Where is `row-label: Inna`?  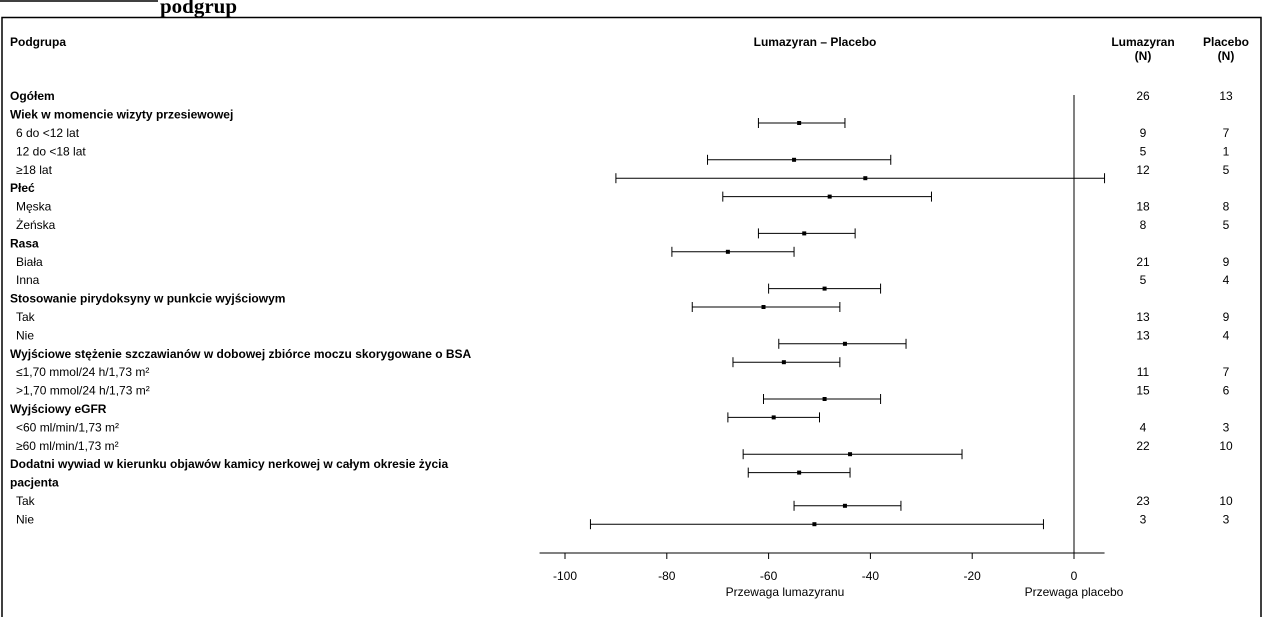 row-label: Inna is located at coordinates (28, 280).